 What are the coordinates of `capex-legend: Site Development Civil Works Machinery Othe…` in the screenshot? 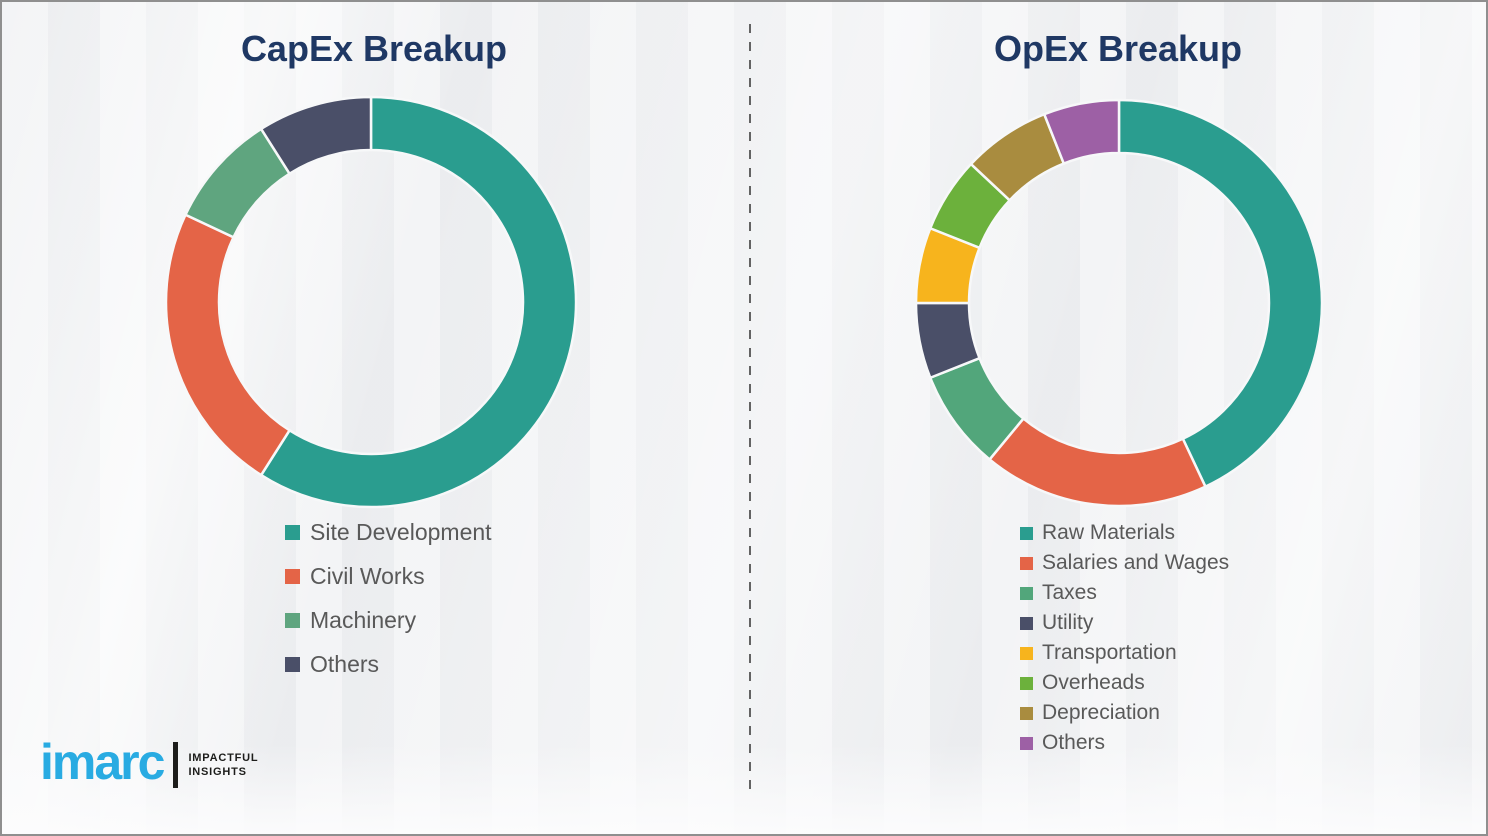 It's located at (388, 598).